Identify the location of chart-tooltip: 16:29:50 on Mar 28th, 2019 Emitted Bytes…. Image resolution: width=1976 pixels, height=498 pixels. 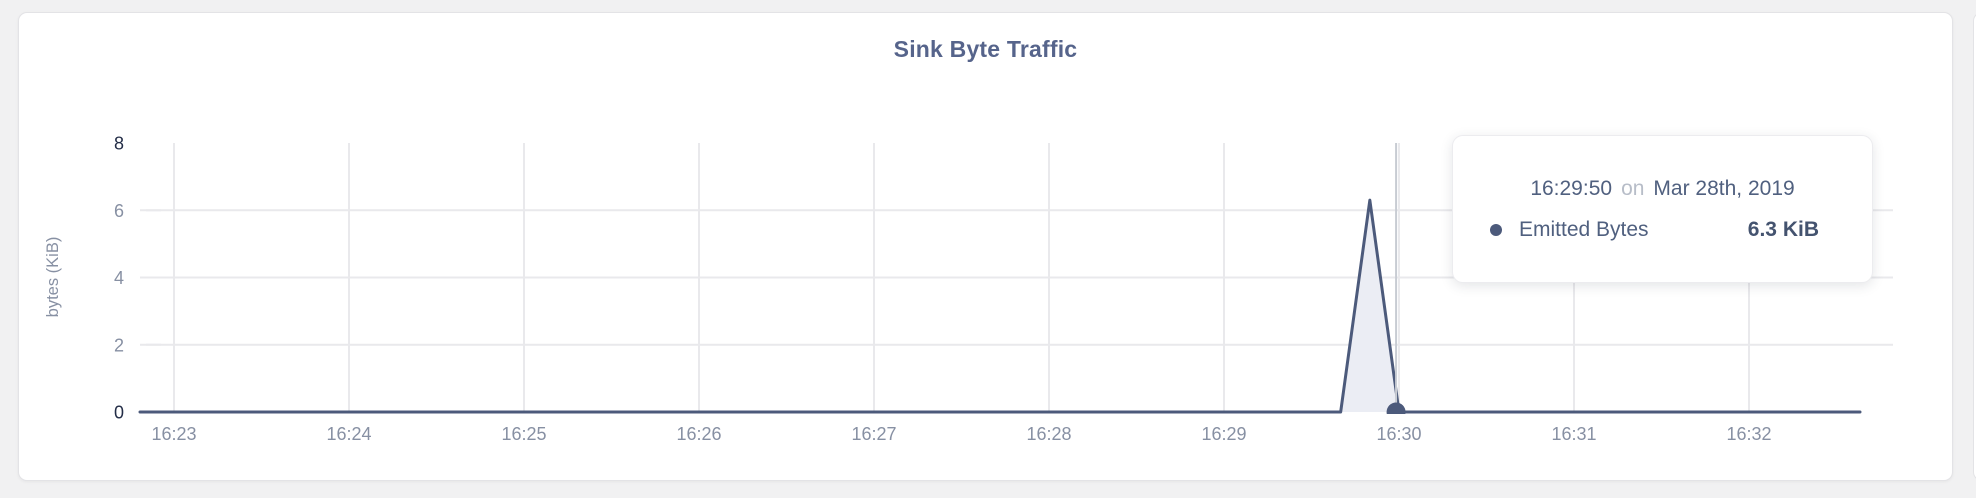
(1662, 209).